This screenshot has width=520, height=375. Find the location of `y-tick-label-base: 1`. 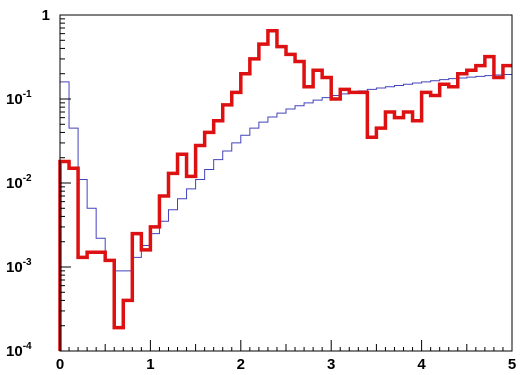

y-tick-label-base: 1 is located at coordinates (46, 15).